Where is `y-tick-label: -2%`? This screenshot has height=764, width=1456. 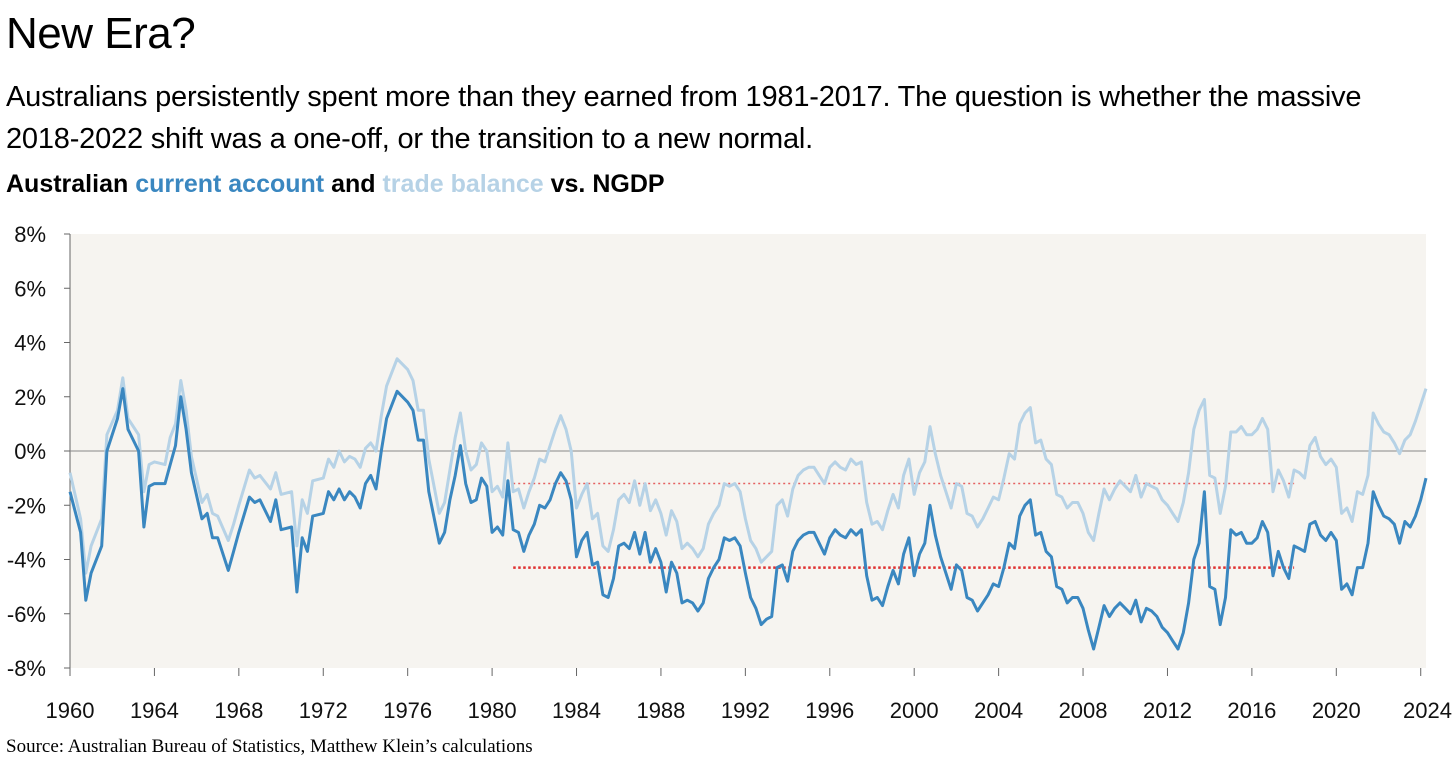
y-tick-label: -2% is located at coordinates (26, 505).